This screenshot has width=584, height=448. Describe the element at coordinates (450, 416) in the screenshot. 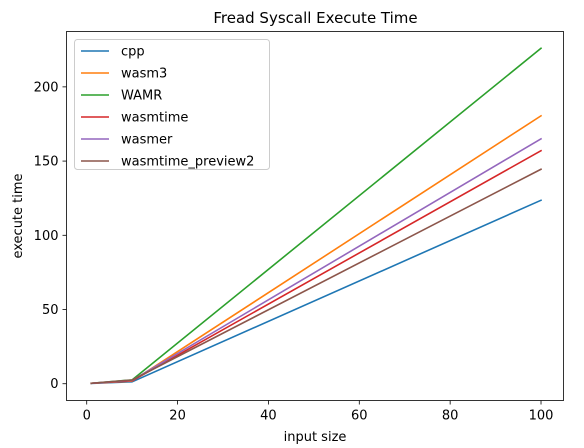

I see `x-tick-label: 80` at that location.